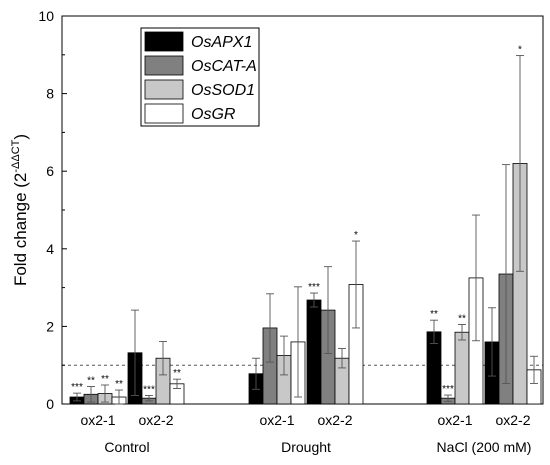  What do you see at coordinates (50, 326) in the screenshot?
I see `y-tick-label: 2` at bounding box center [50, 326].